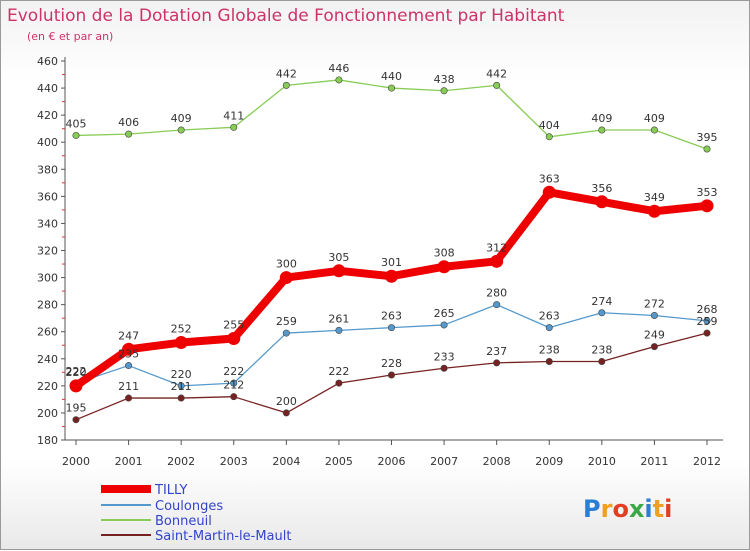 Image resolution: width=750 pixels, height=551 pixels. Describe the element at coordinates (47, 251) in the screenshot. I see `y-tick-label: 320` at that location.